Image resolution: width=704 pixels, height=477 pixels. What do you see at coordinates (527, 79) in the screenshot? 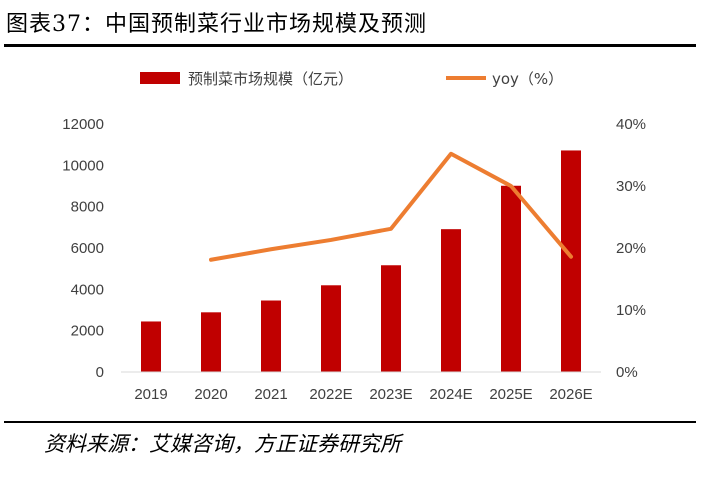
I see `legend-line-label: yoy（%）` at bounding box center [527, 79].